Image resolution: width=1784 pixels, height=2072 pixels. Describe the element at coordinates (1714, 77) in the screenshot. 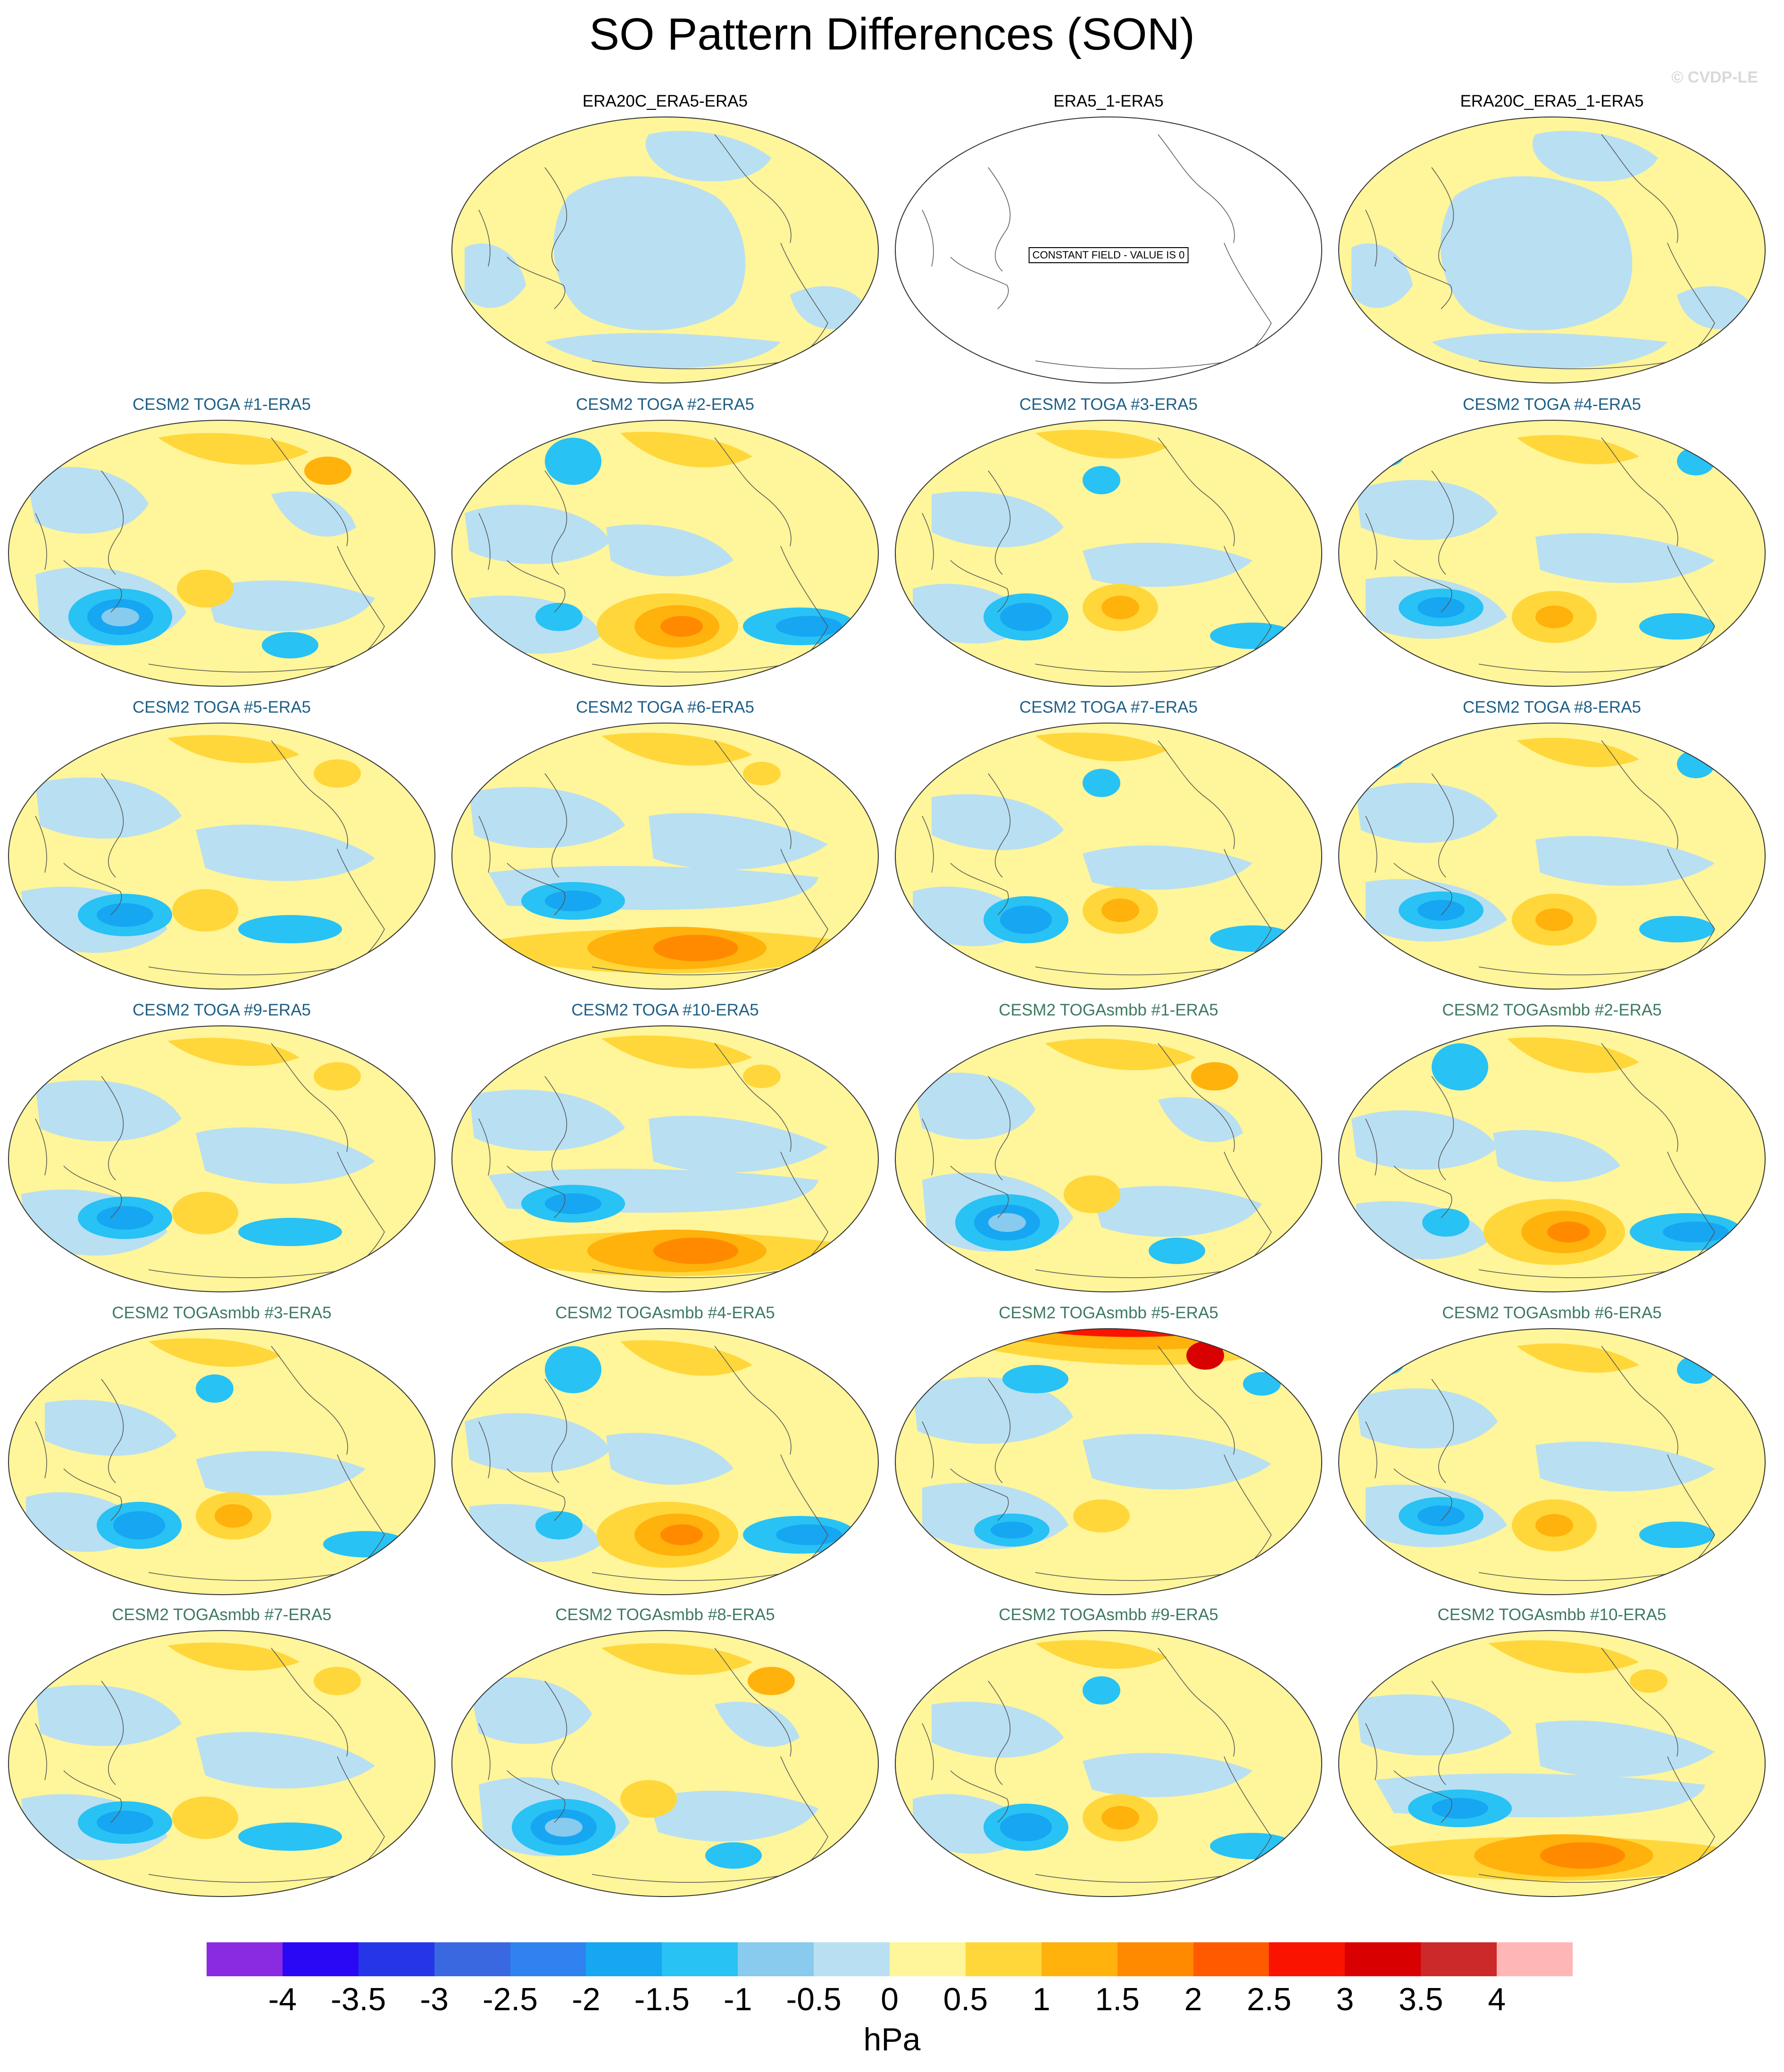

I see `watermark: © CVDP-LE` at that location.